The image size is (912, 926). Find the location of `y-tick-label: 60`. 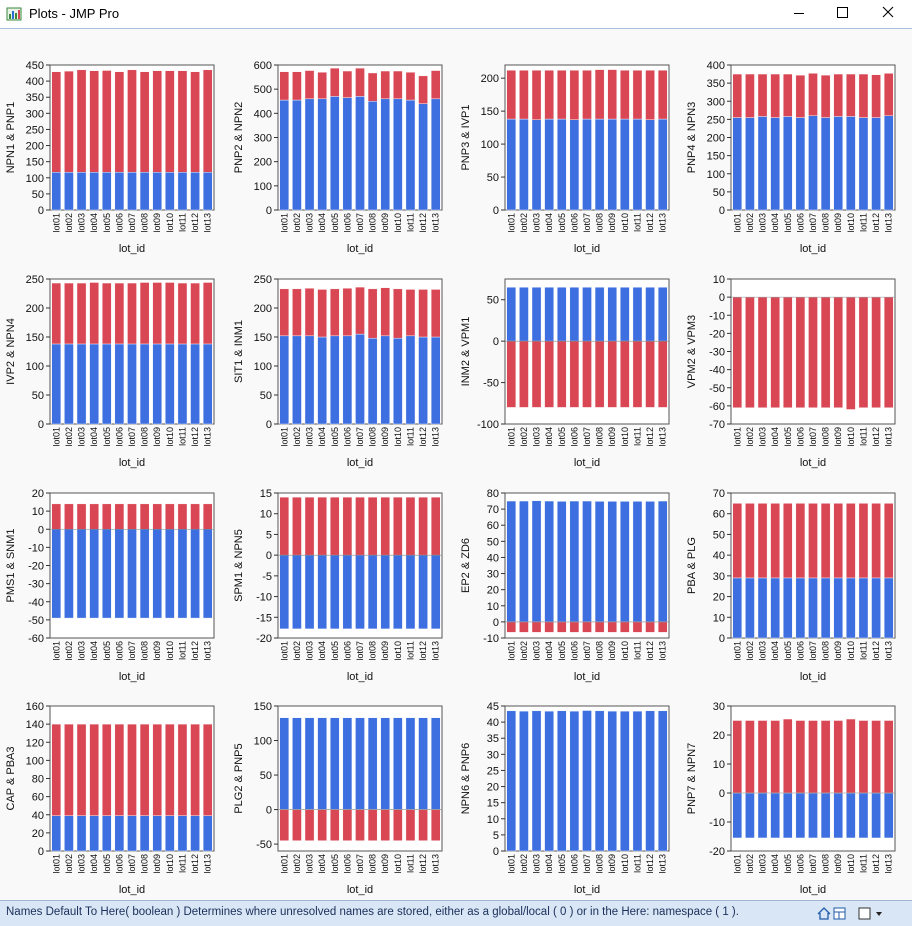

y-tick-label: 60 is located at coordinates (493, 526).